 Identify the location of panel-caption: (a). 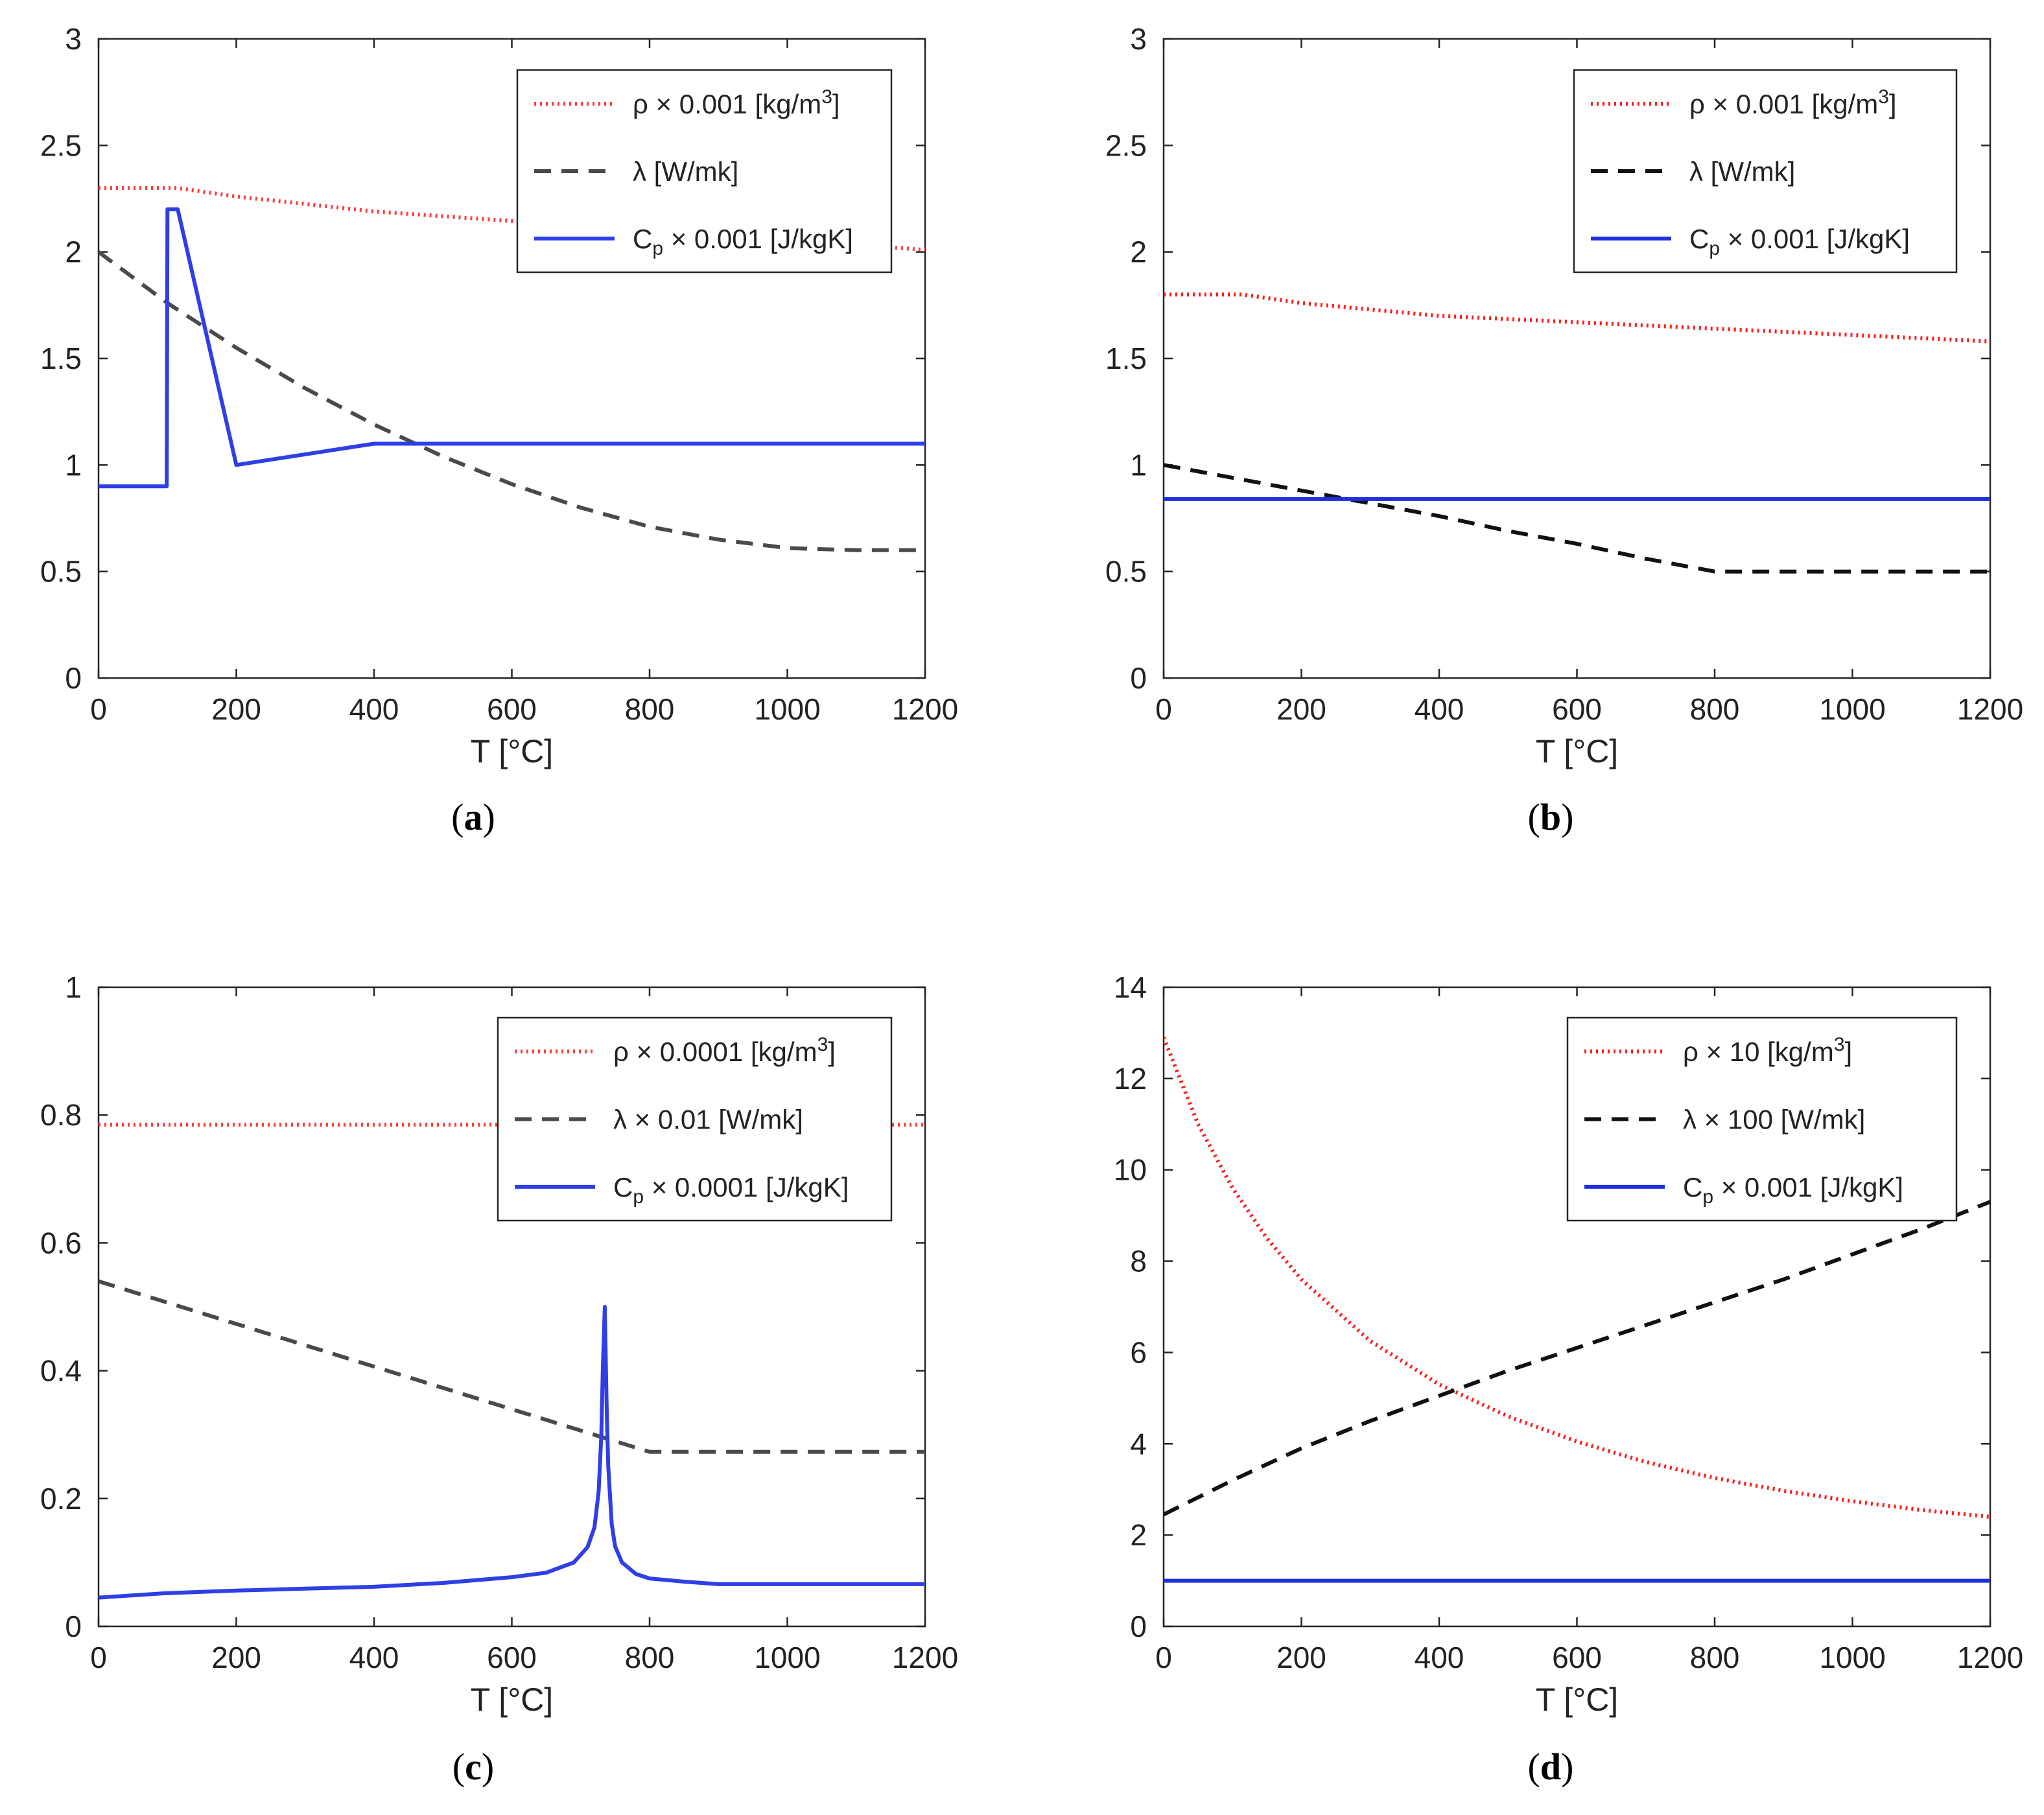
(473, 817).